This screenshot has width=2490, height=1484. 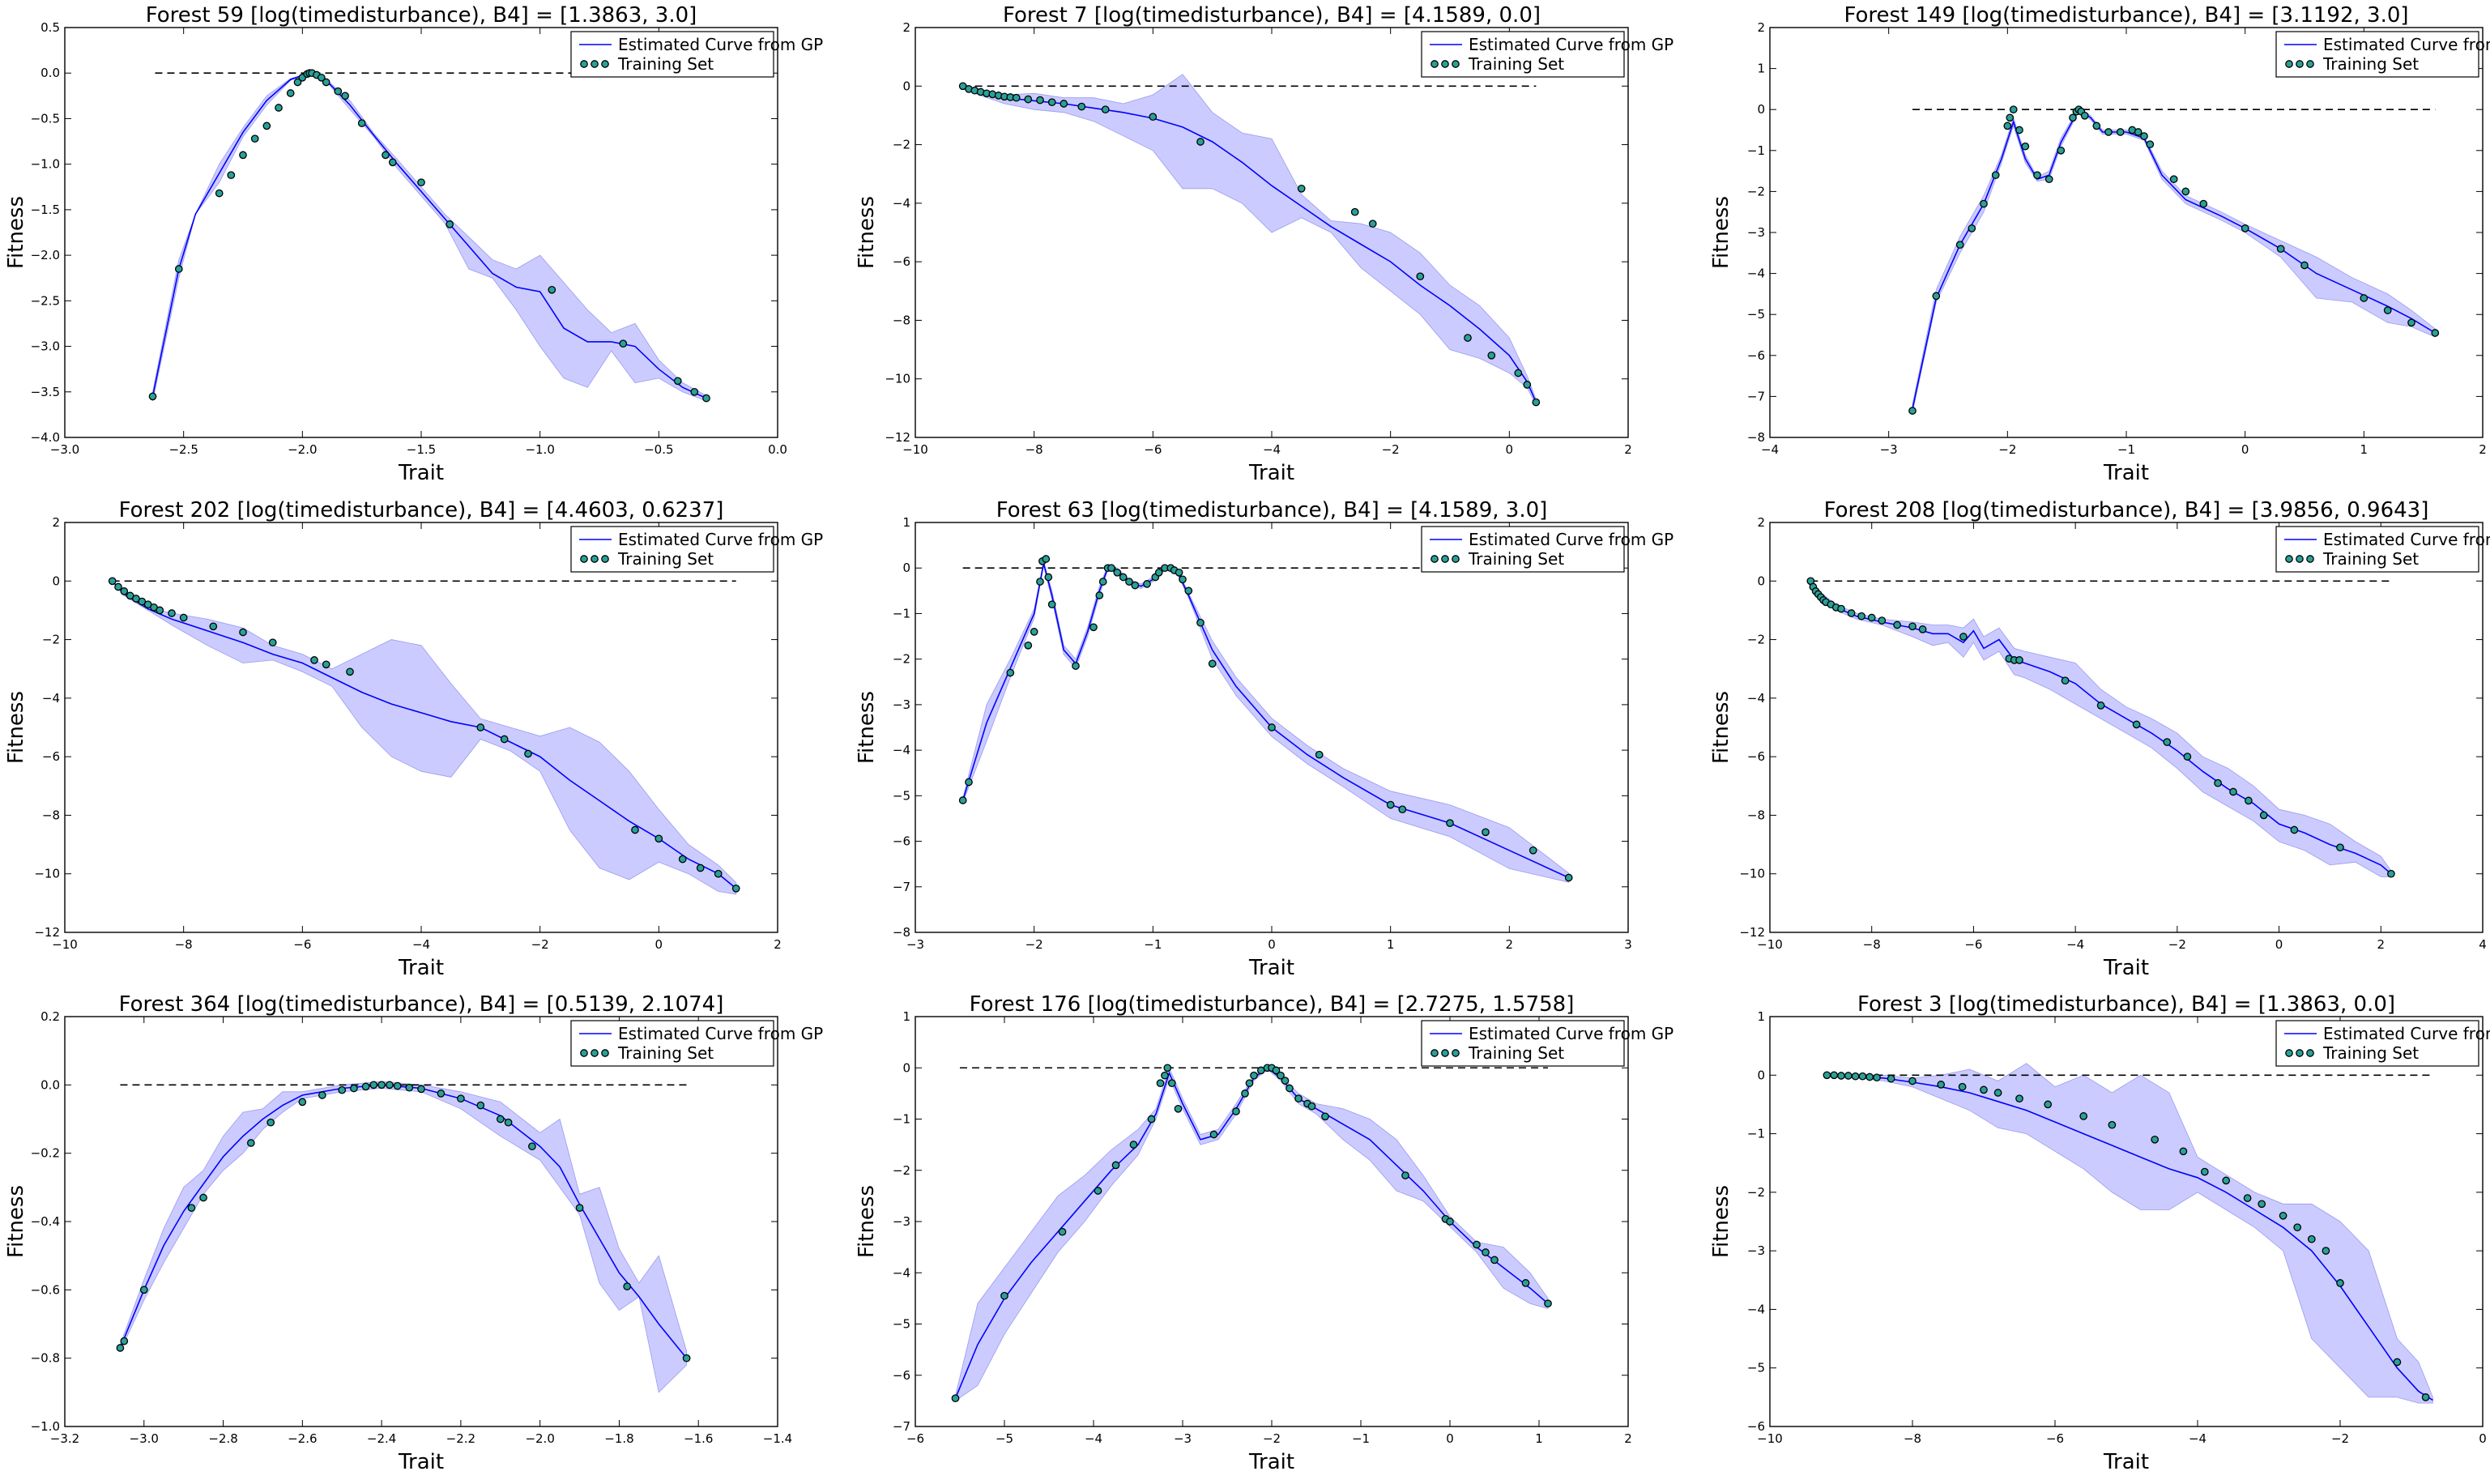 I want to click on y-tick-label: −0.5, so click(x=45, y=118).